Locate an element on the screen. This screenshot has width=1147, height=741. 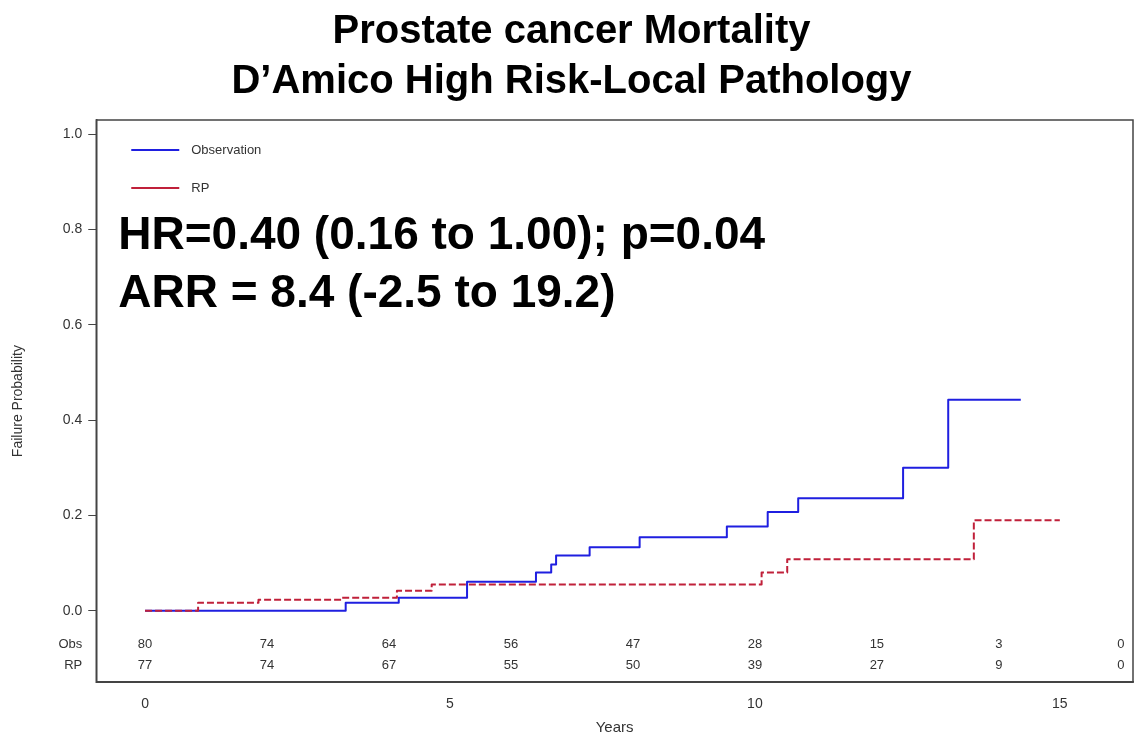
y-tick-label: 0.2 is located at coordinates (72, 514).